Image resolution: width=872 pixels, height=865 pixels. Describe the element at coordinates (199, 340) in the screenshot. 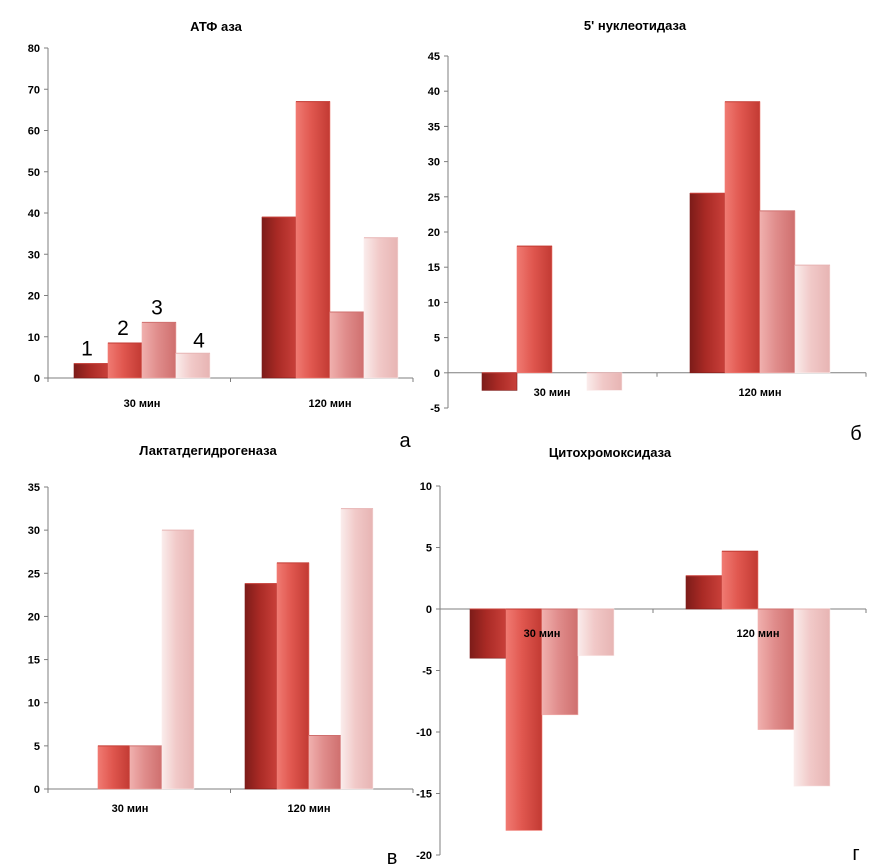

I see `series-number-label: 4` at that location.